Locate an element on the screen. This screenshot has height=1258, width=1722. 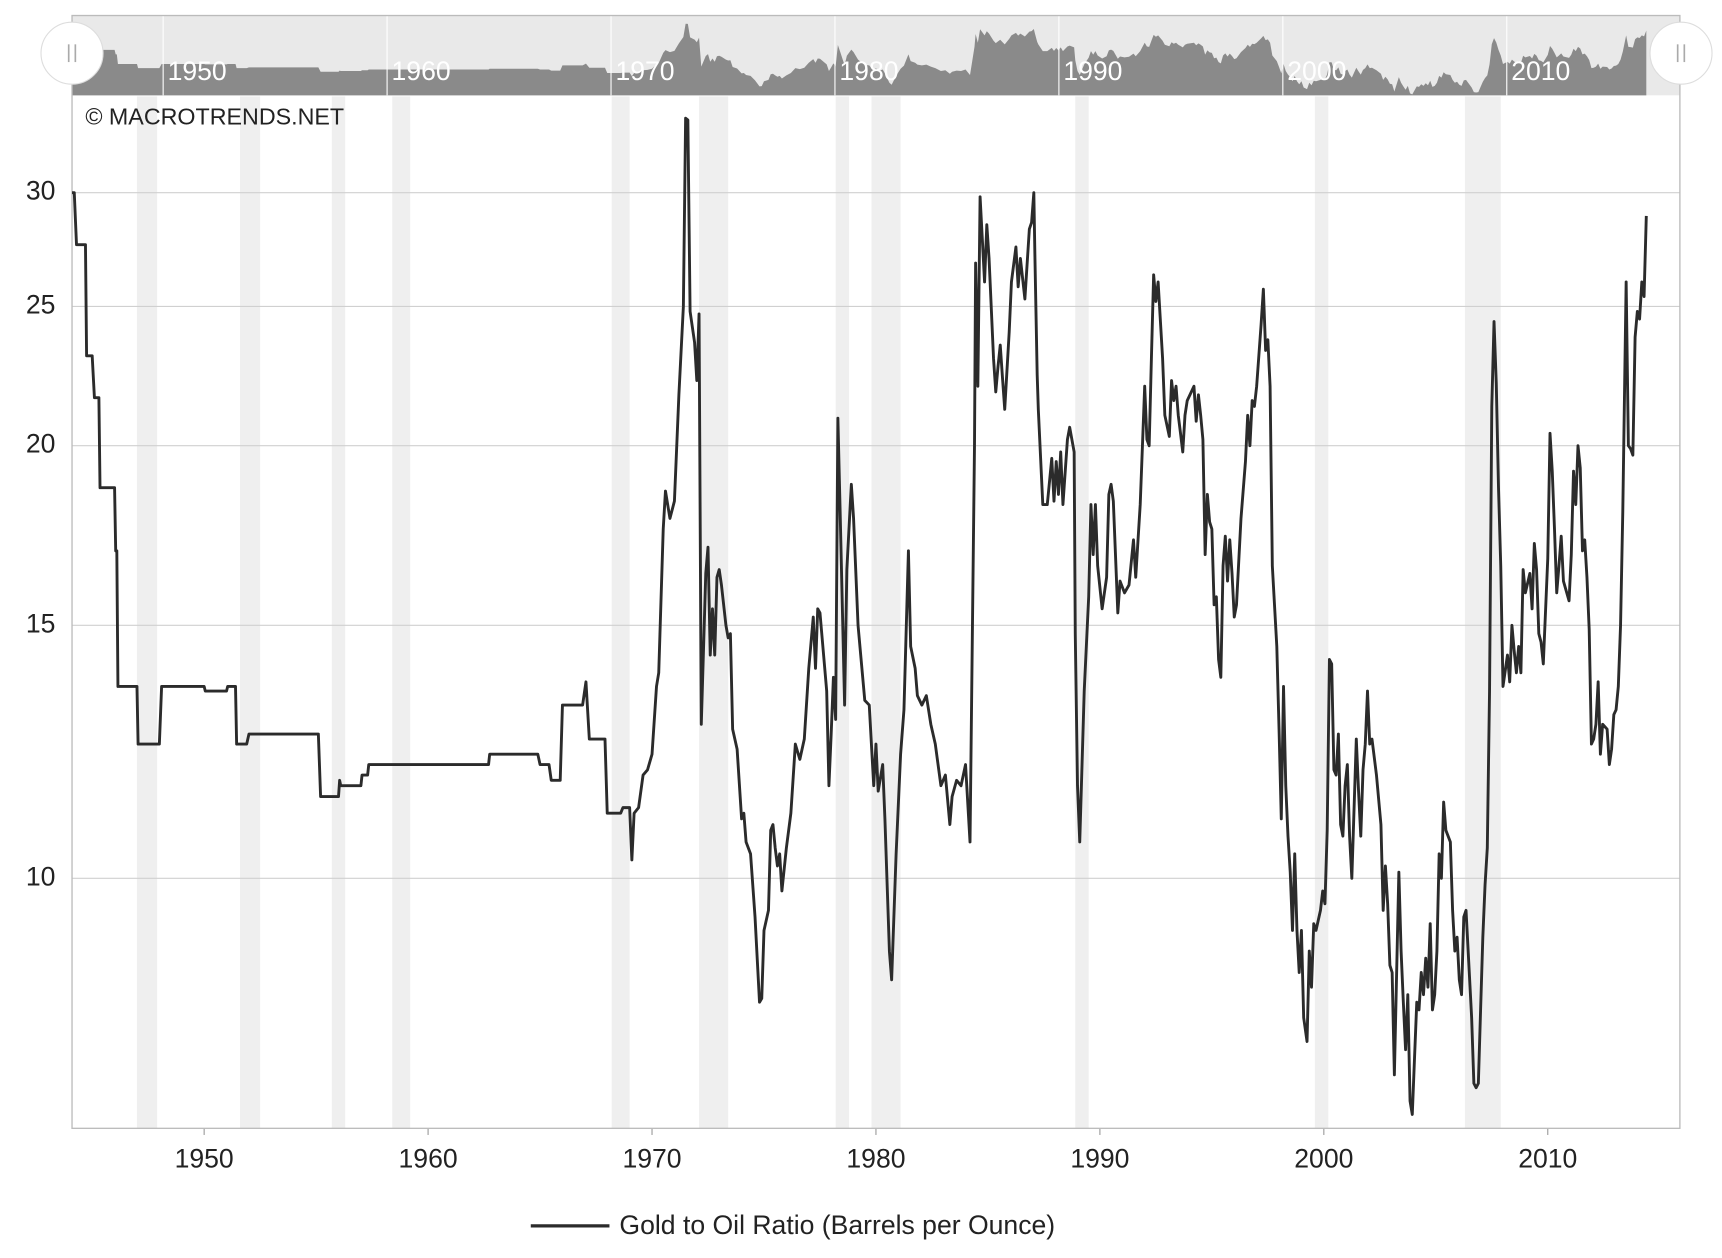
navigator-handle-right is located at coordinates (1681, 53).